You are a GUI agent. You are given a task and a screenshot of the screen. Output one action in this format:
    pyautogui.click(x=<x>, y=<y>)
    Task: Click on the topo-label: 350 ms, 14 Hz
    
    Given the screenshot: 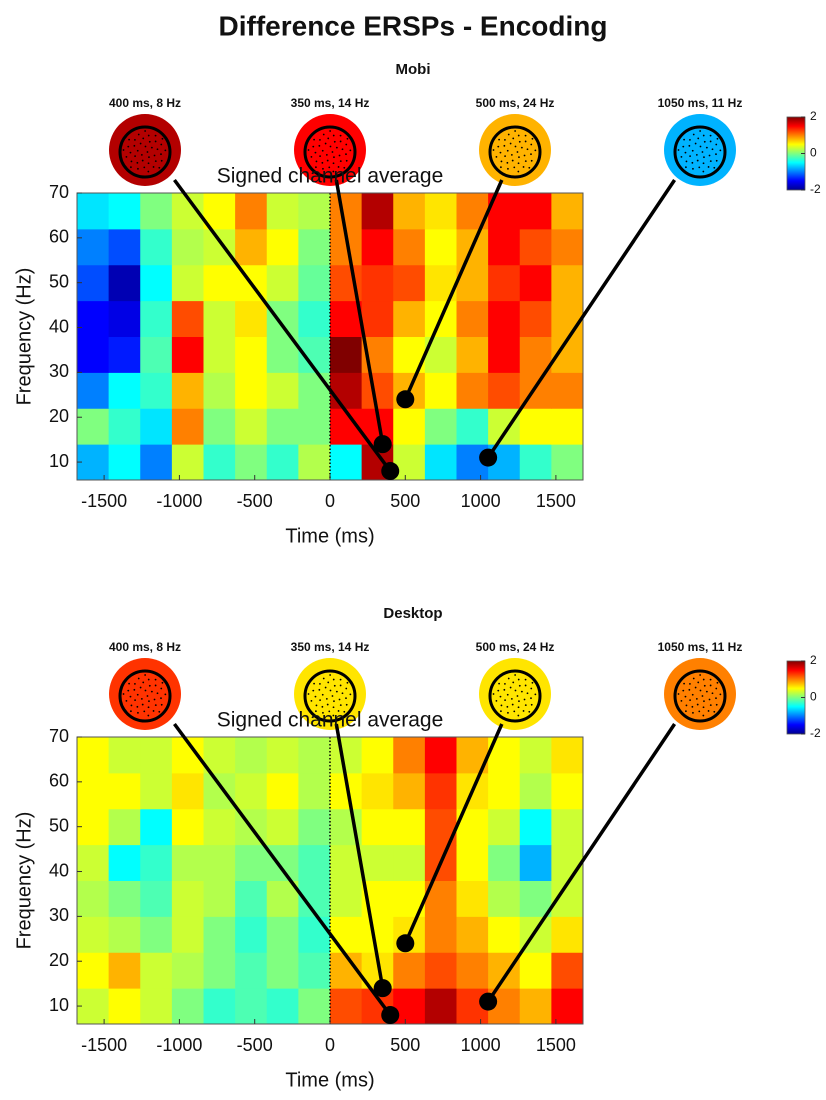 What is the action you would take?
    pyautogui.click(x=330, y=103)
    